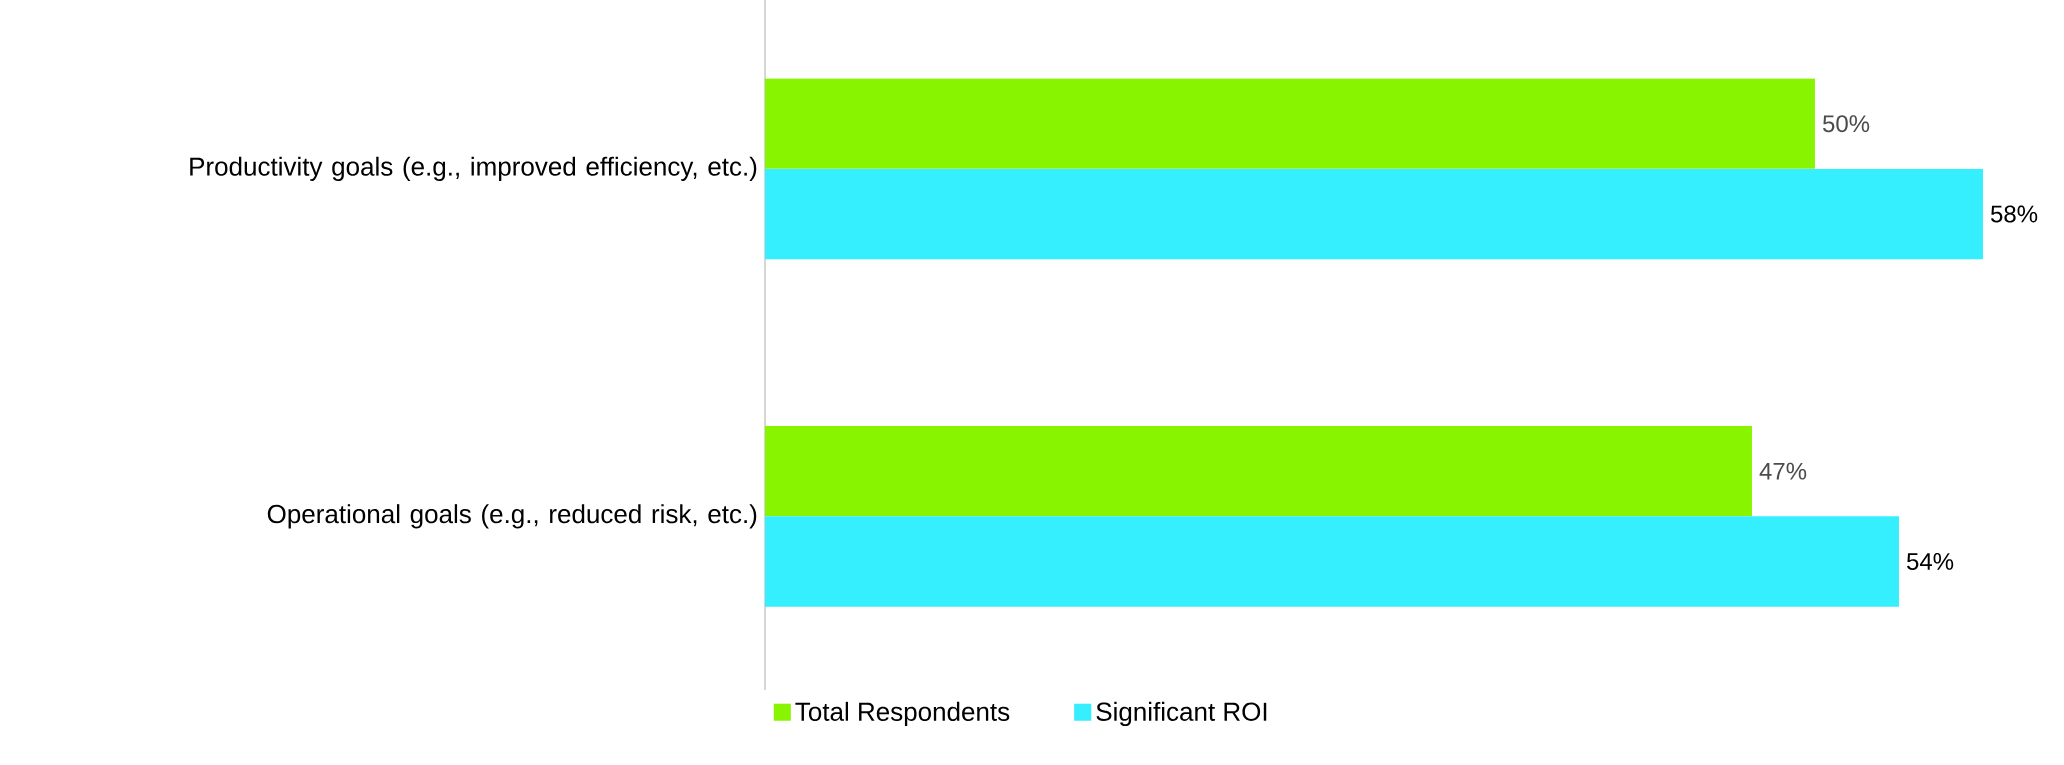 The height and width of the screenshot is (765, 2064). I want to click on legend-label: Significant ROI, so click(1181, 714).